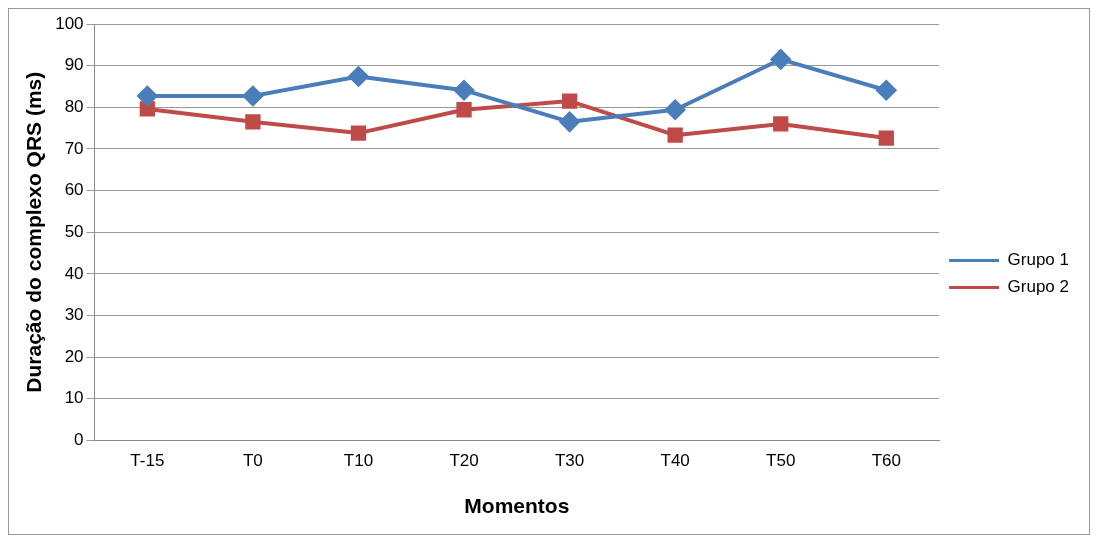 The width and height of the screenshot is (1097, 543). What do you see at coordinates (74, 315) in the screenshot?
I see `y-tick-label: 30` at bounding box center [74, 315].